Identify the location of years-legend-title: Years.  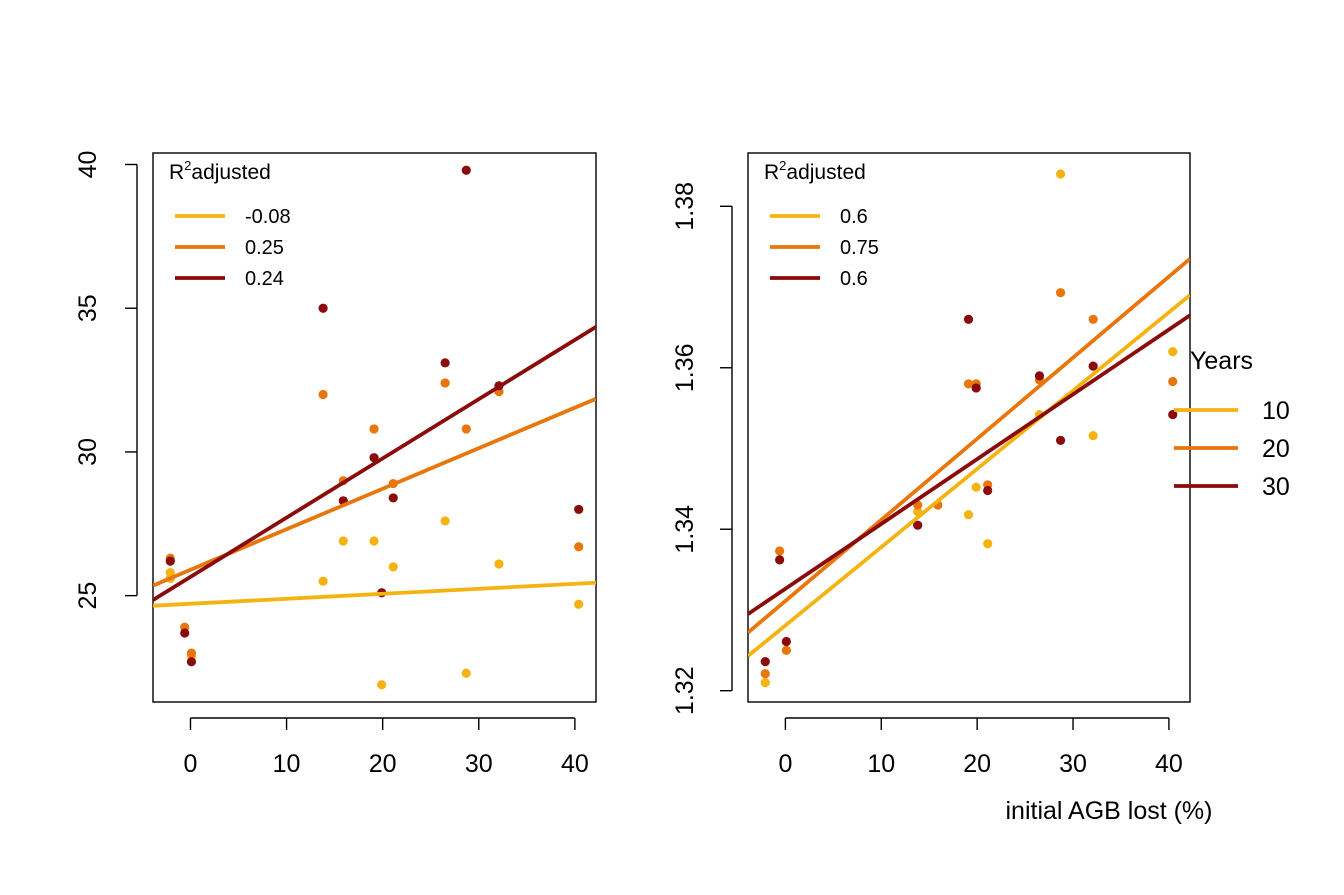
(1221, 361).